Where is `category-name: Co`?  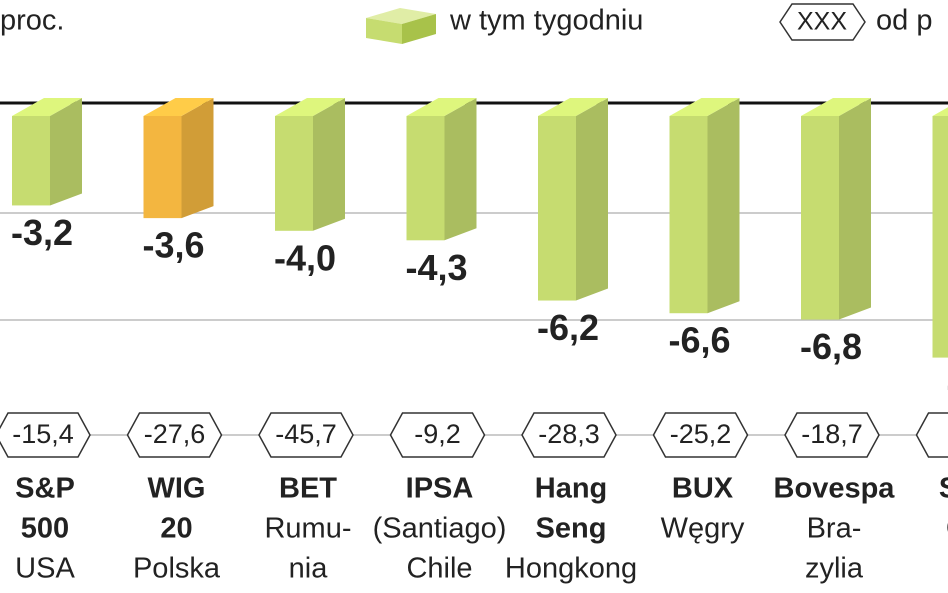
category-name: Co is located at coordinates (947, 529).